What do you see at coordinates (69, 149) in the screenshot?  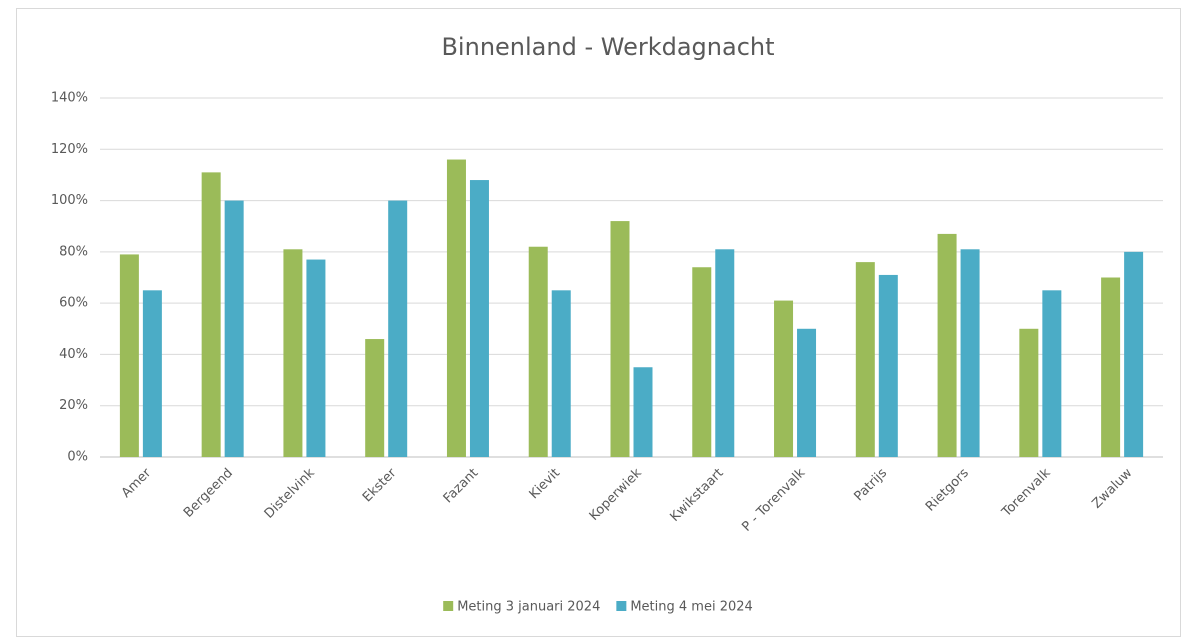 I see `y-tick-label: 120%` at bounding box center [69, 149].